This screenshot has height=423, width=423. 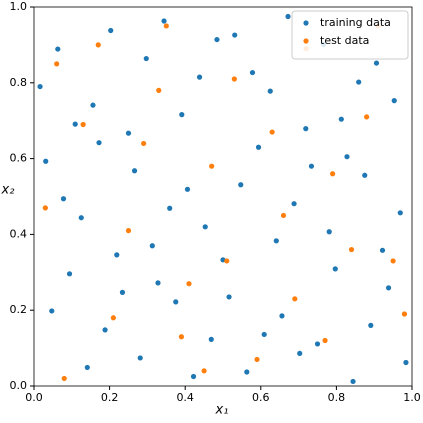 What do you see at coordinates (34, 397) in the screenshot?
I see `x-tick-label: 0.0` at bounding box center [34, 397].